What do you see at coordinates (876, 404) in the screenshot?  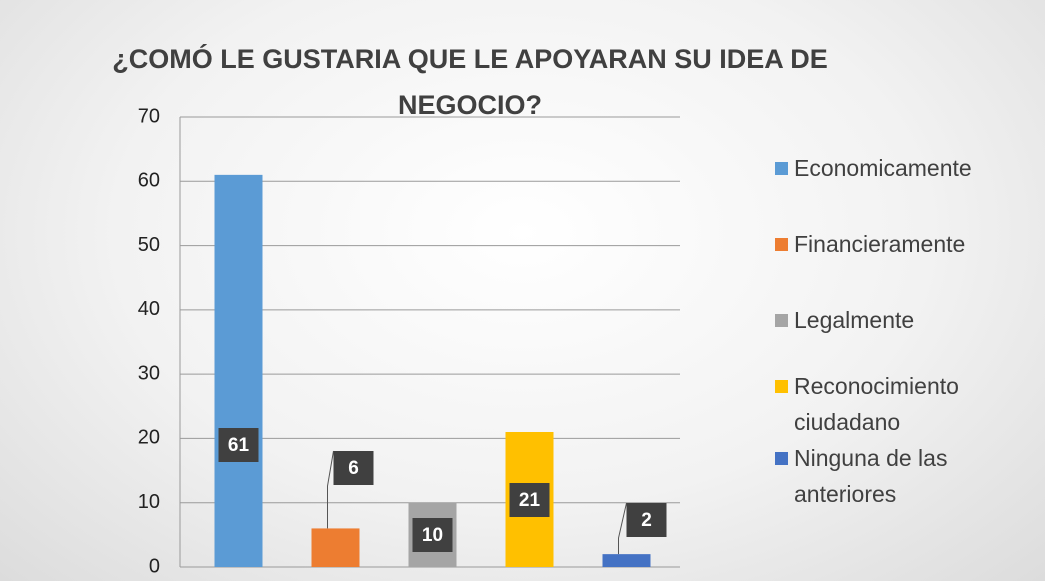 I see `legend-label: Reconocimiento ciudadano` at bounding box center [876, 404].